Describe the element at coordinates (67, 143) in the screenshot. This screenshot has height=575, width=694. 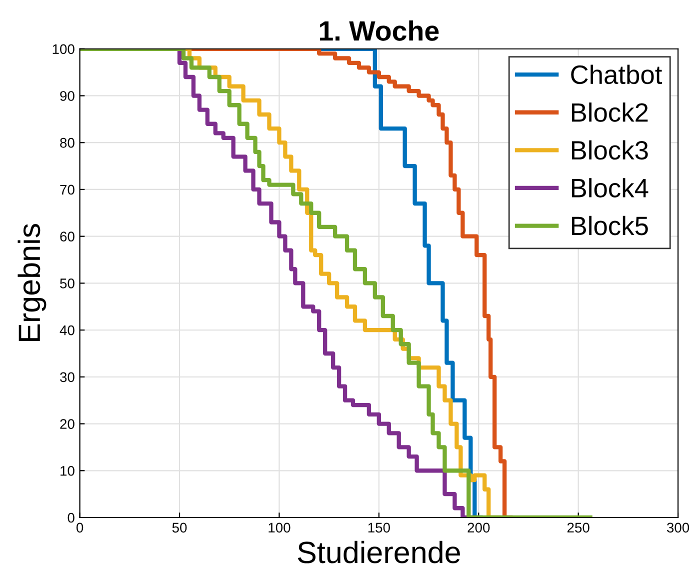
I see `y-tick-label: 80` at that location.